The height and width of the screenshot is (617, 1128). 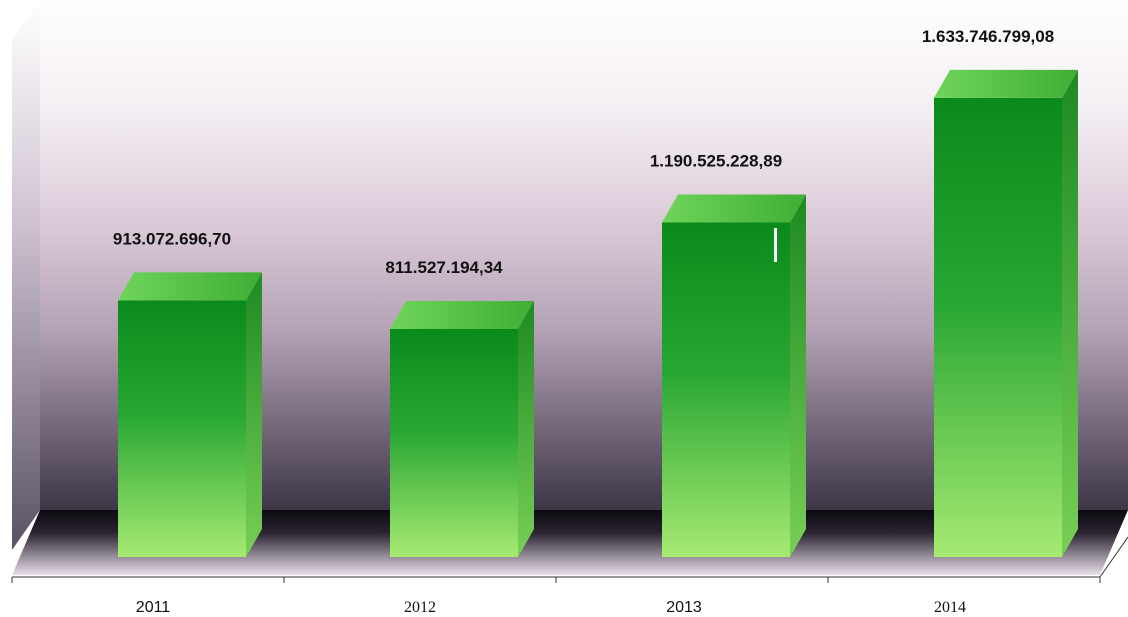 What do you see at coordinates (420, 607) in the screenshot?
I see `x-tick-label: 2012` at bounding box center [420, 607].